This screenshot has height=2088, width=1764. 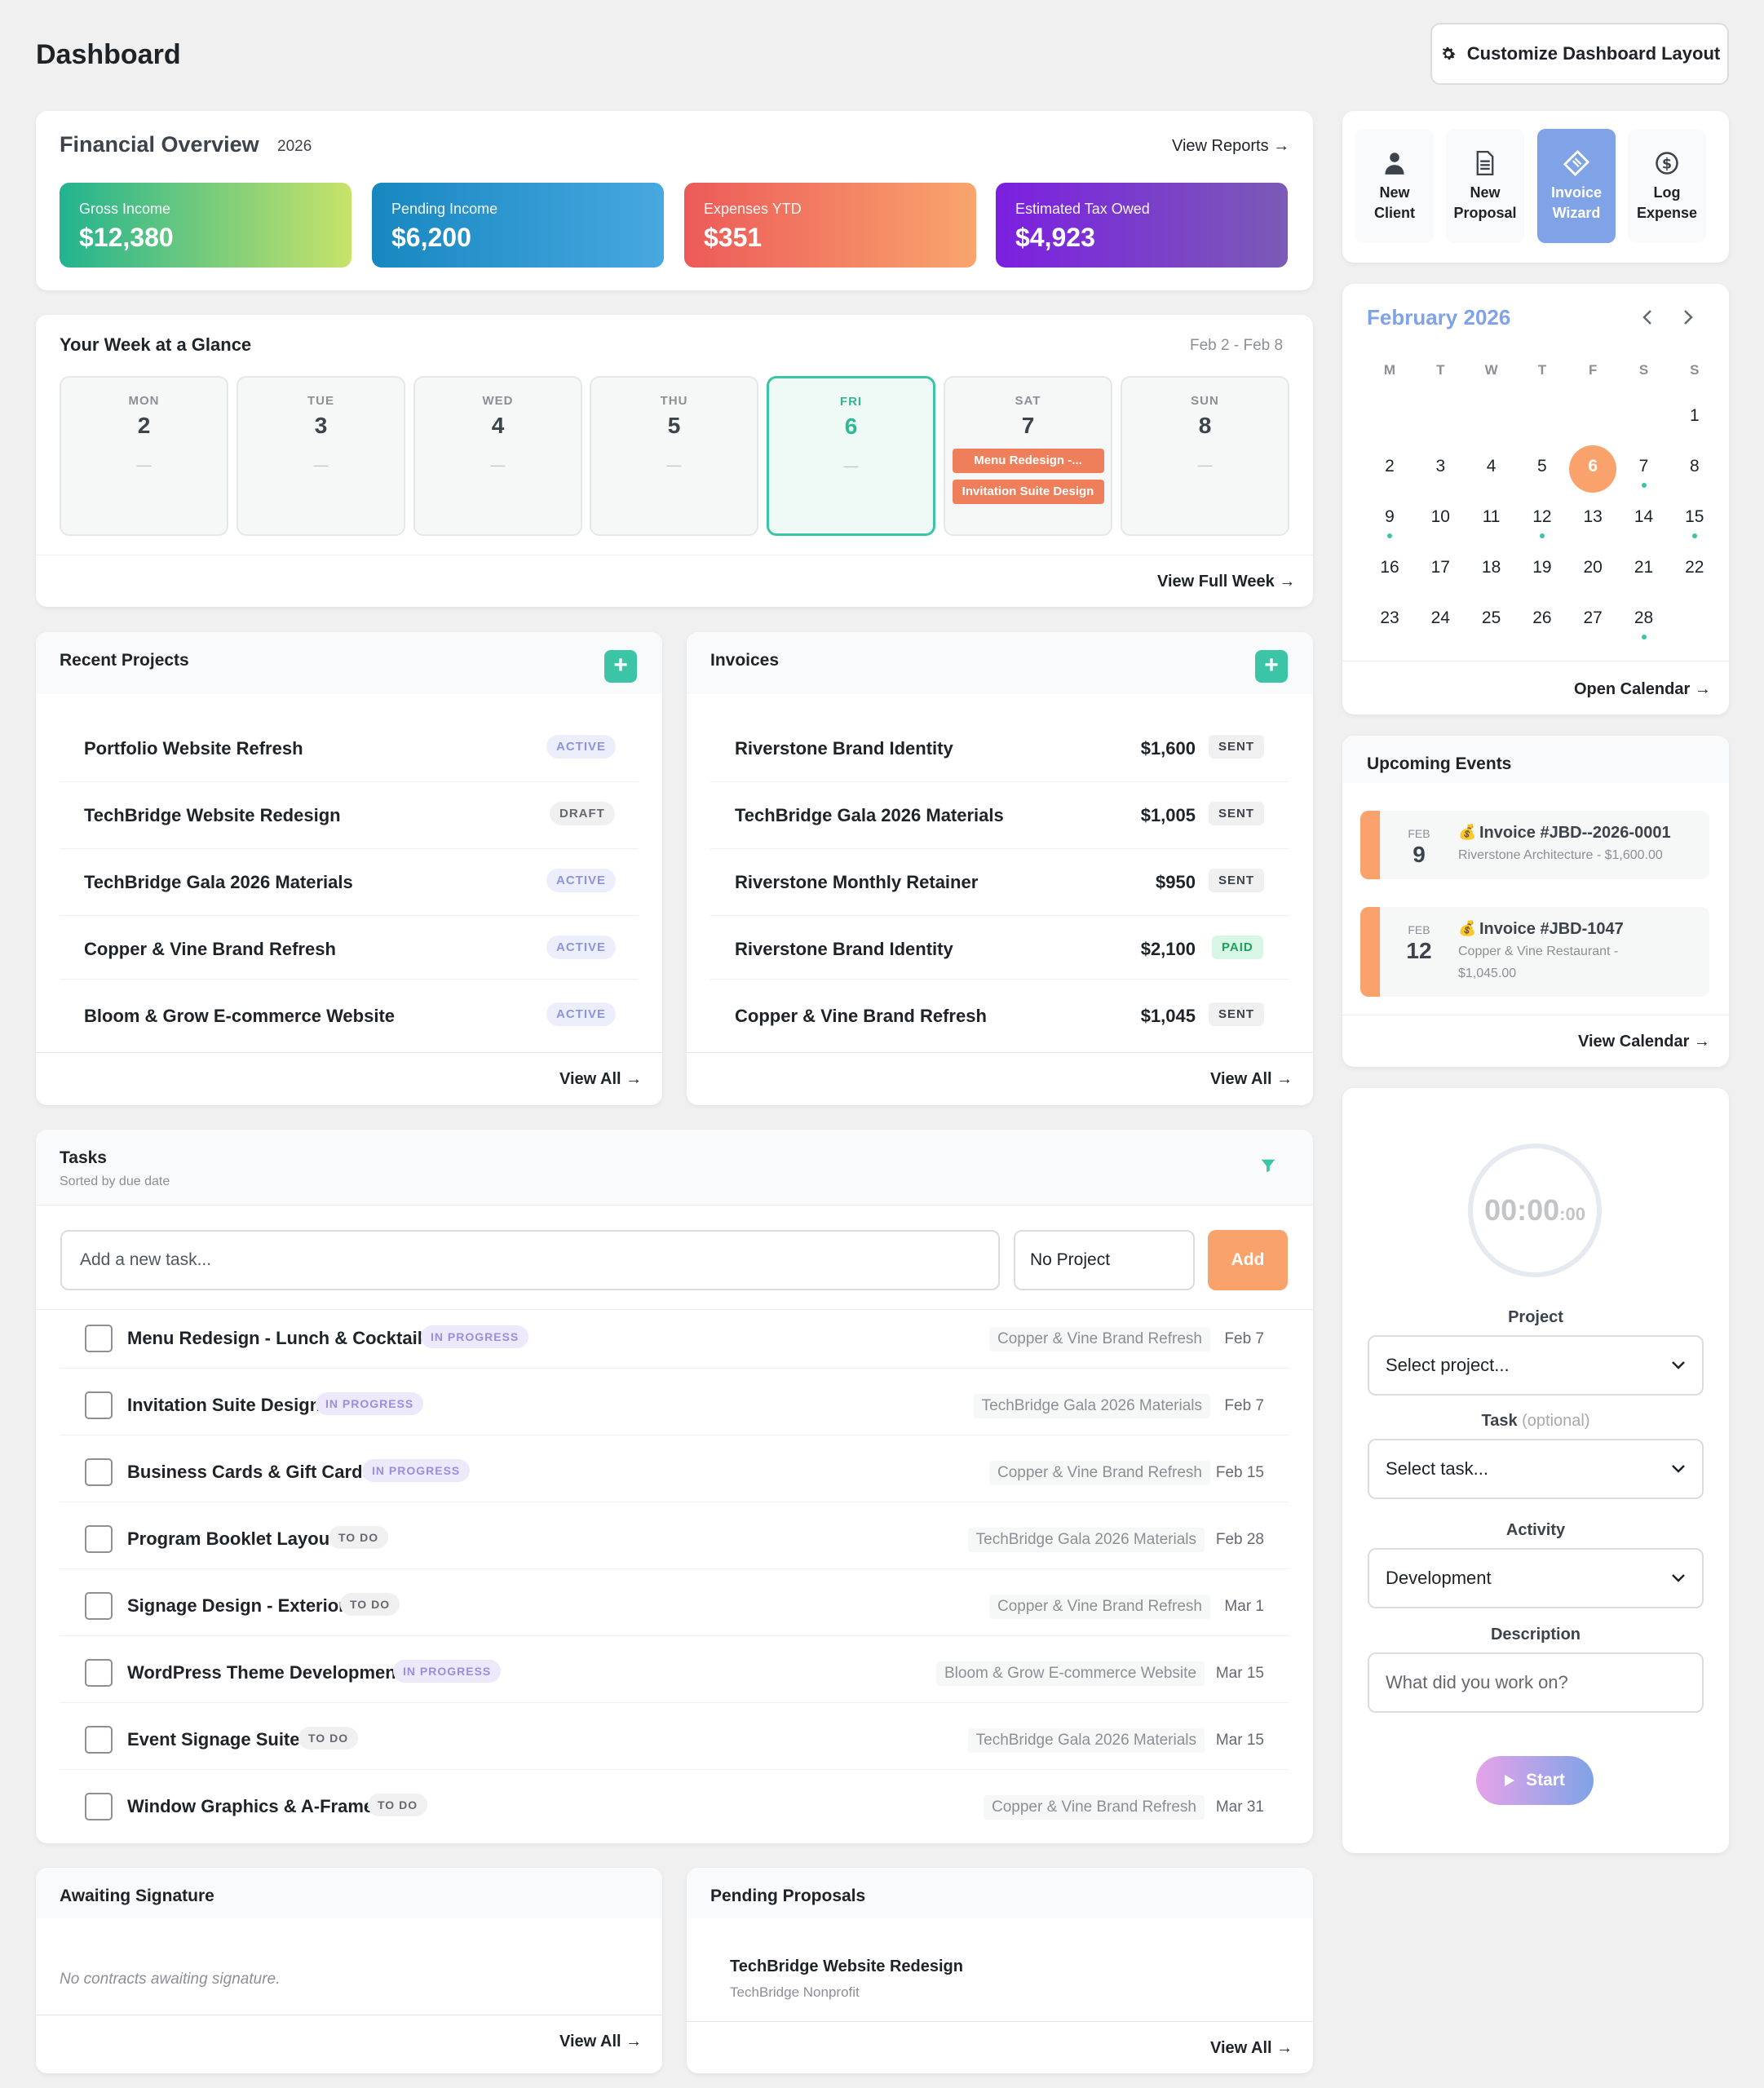 I want to click on timer-activity-select: Development, so click(x=1536, y=1578).